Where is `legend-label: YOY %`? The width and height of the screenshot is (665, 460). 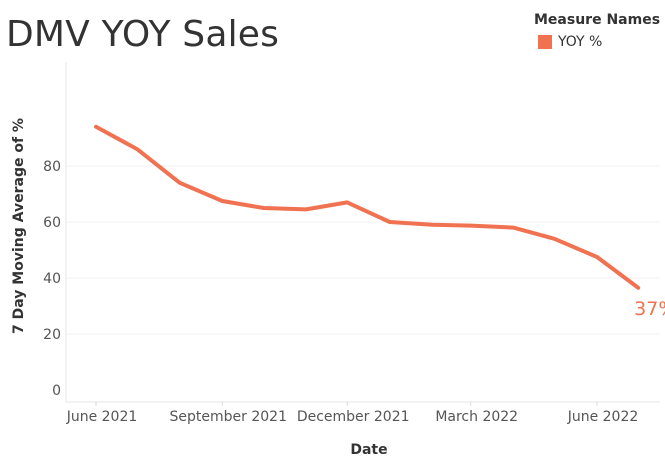 legend-label: YOY % is located at coordinates (580, 42).